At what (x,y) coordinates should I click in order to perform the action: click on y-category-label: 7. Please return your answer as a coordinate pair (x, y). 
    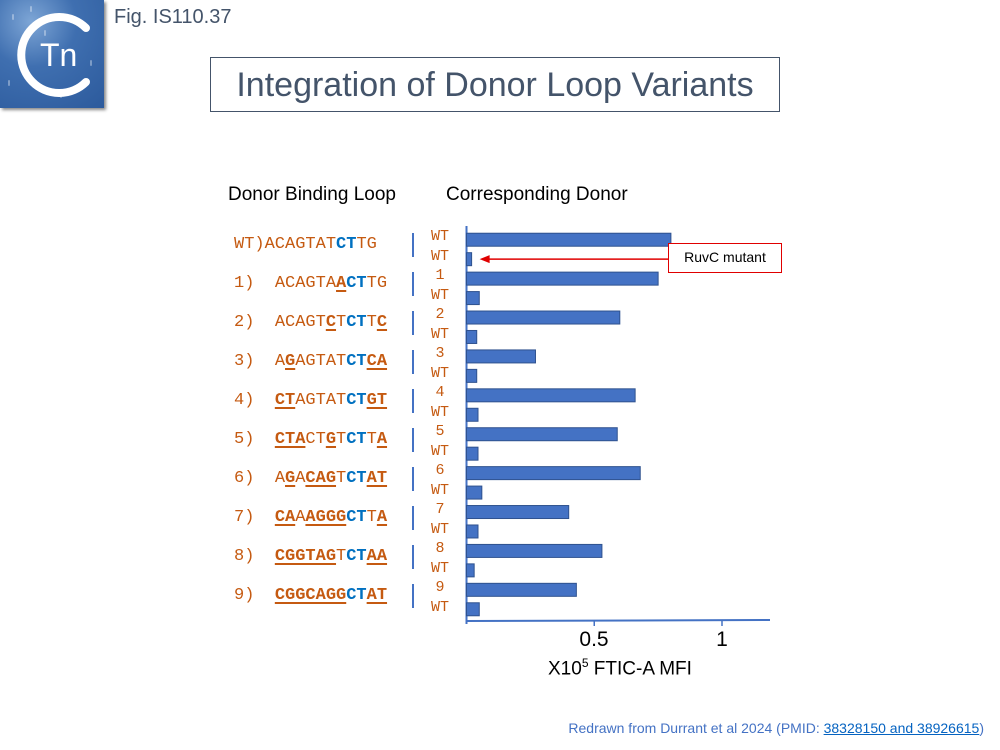
    Looking at the image, I should click on (440, 509).